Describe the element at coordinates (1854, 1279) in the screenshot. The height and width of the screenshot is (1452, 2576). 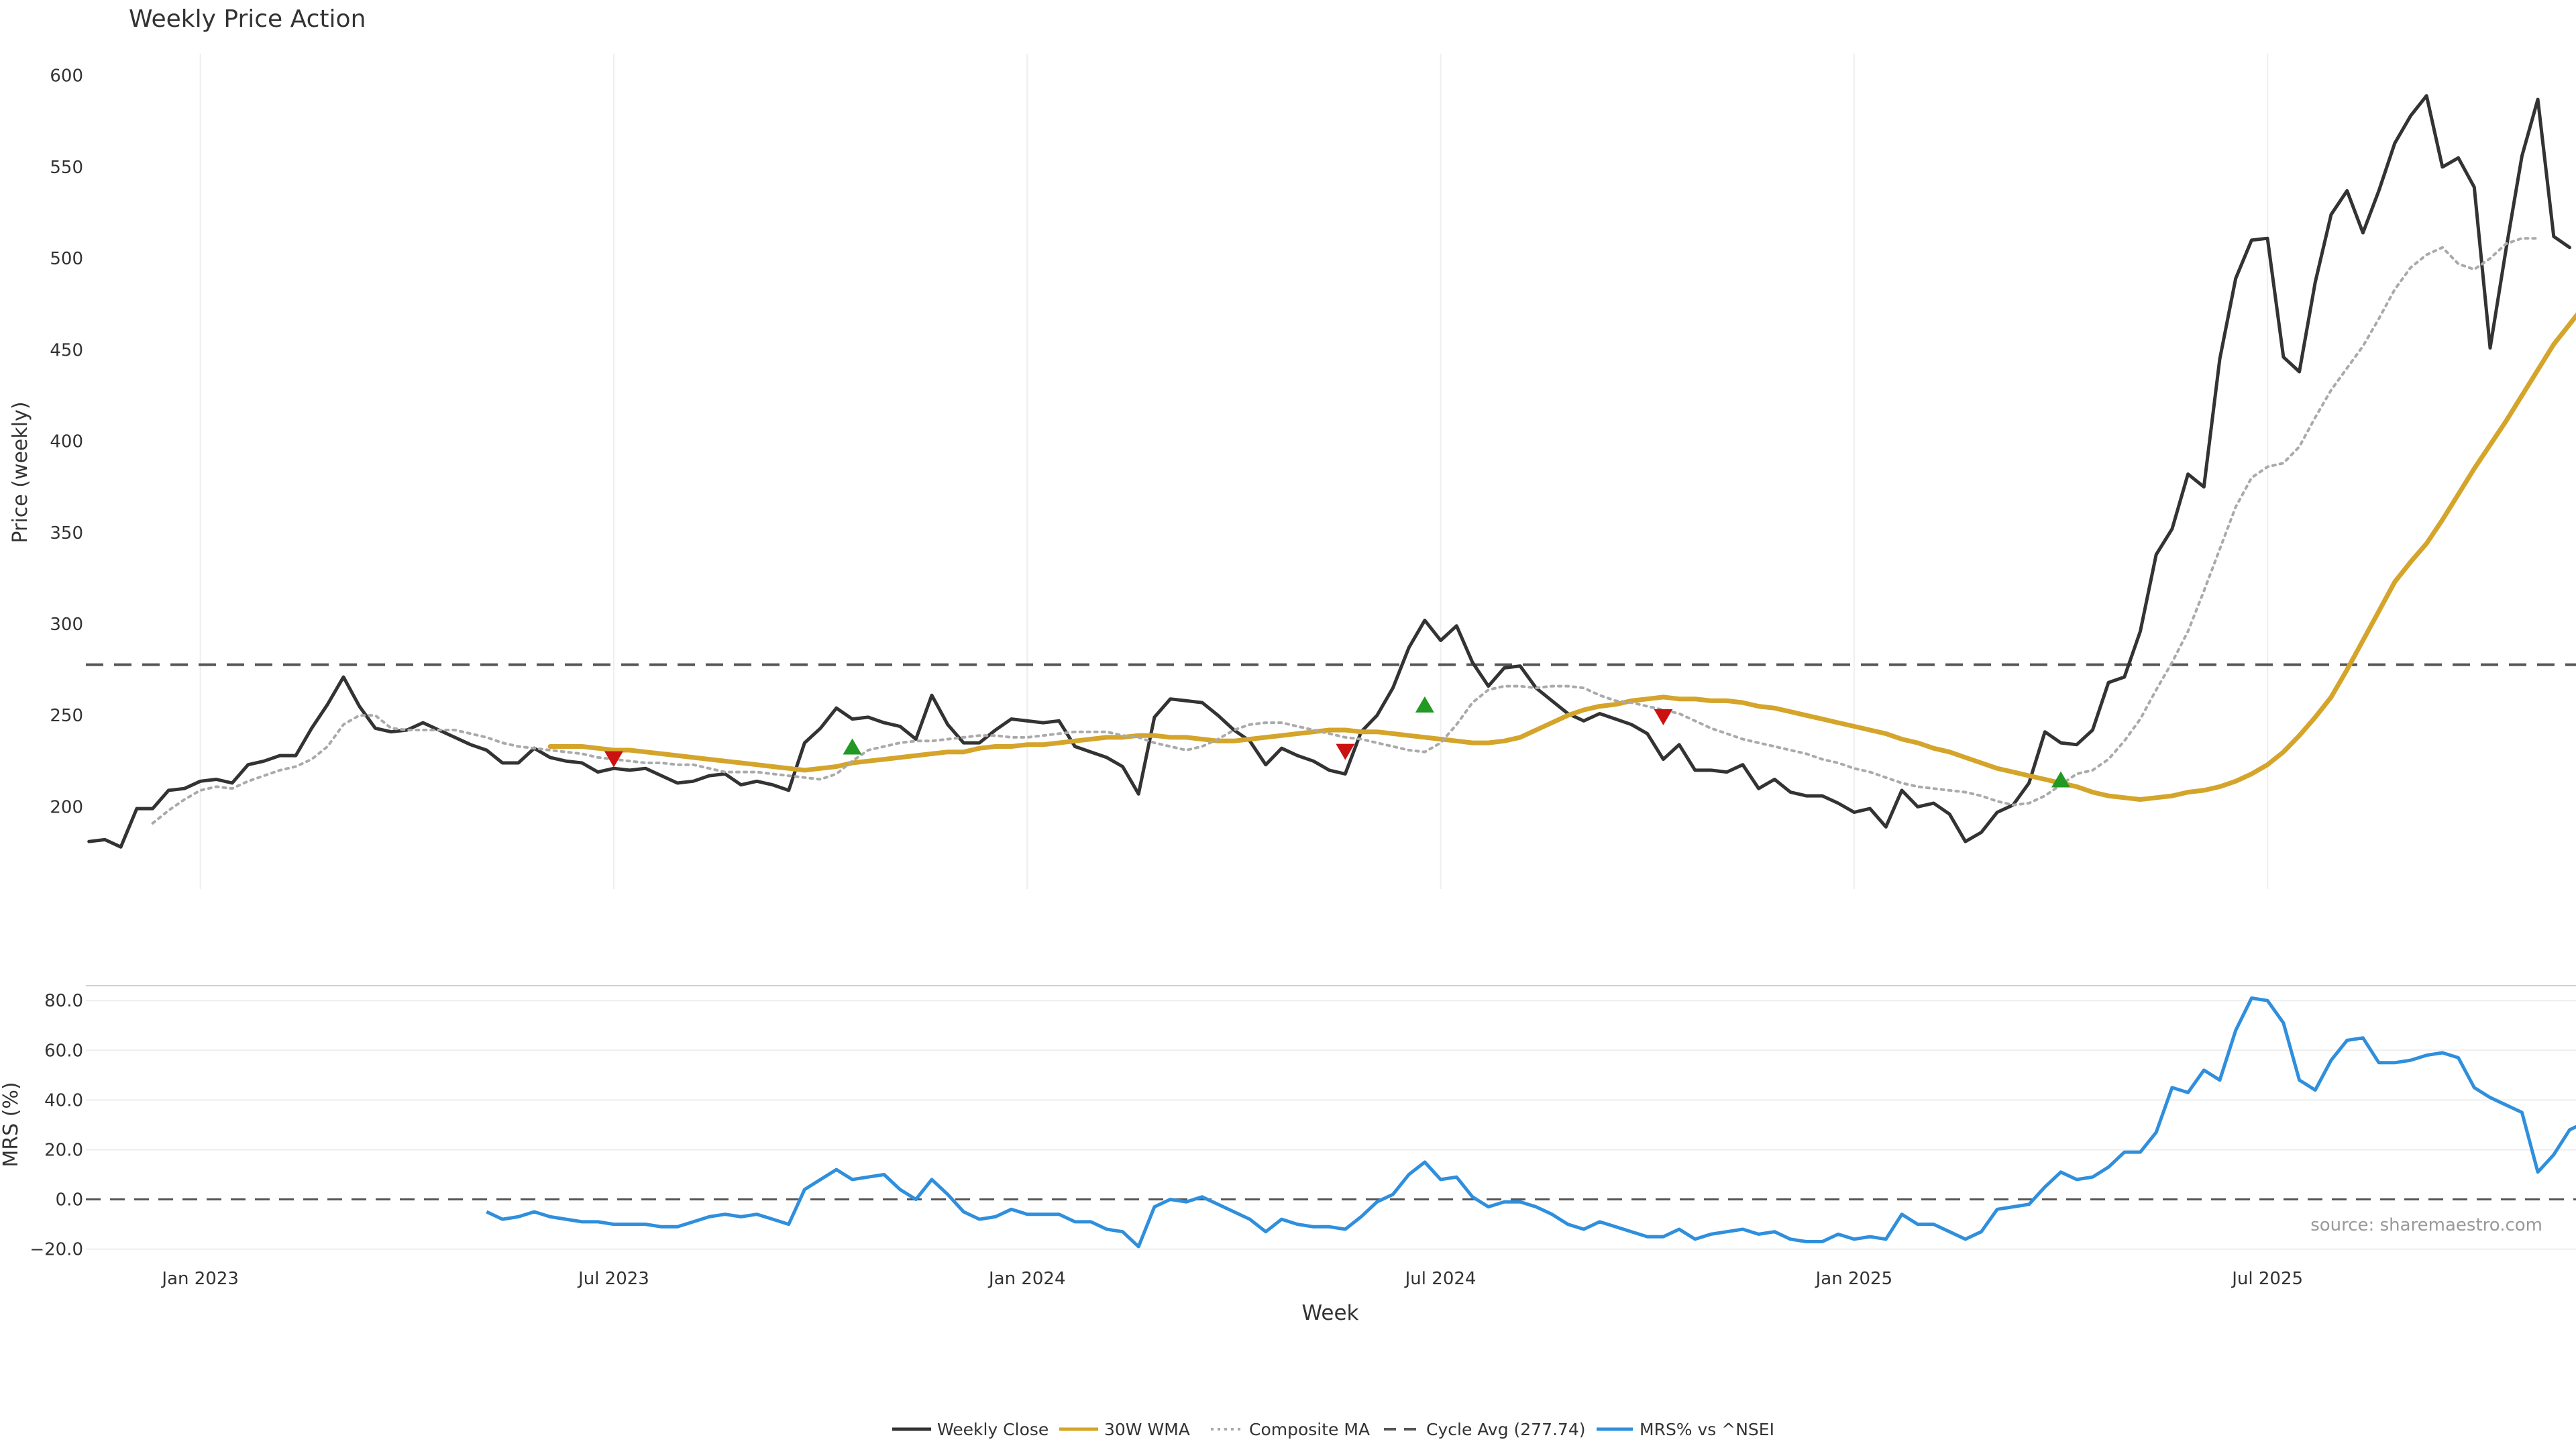
I see `x-tick-label: Jan 2025` at that location.